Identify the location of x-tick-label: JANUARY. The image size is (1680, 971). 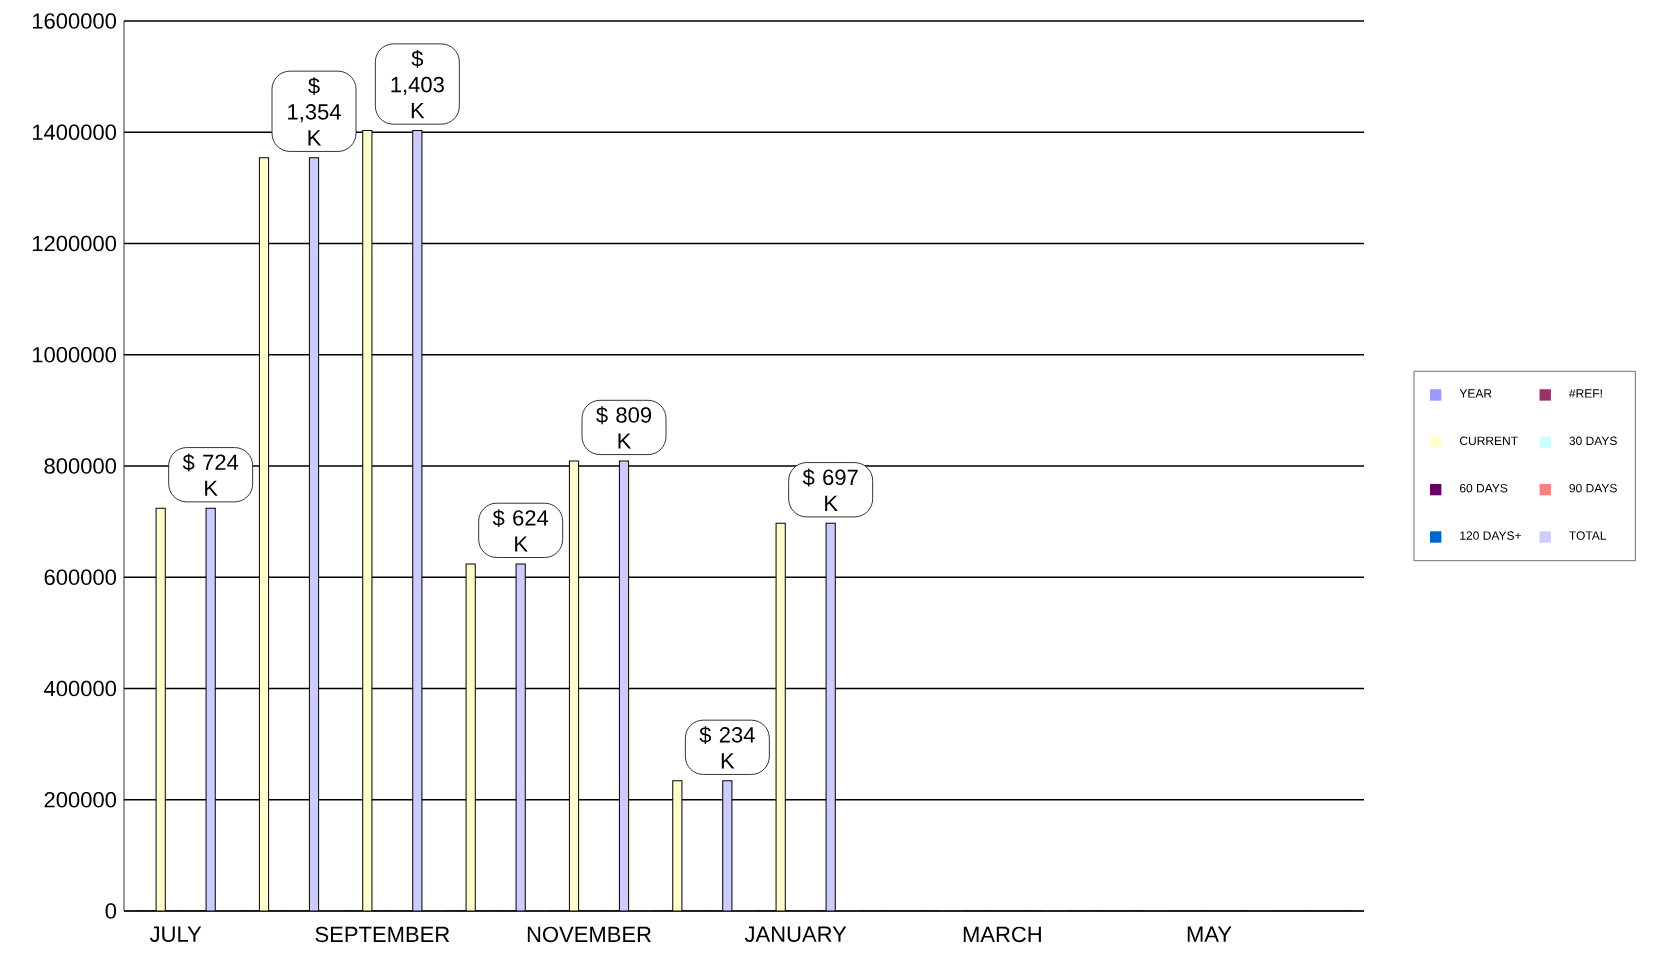
(795, 934).